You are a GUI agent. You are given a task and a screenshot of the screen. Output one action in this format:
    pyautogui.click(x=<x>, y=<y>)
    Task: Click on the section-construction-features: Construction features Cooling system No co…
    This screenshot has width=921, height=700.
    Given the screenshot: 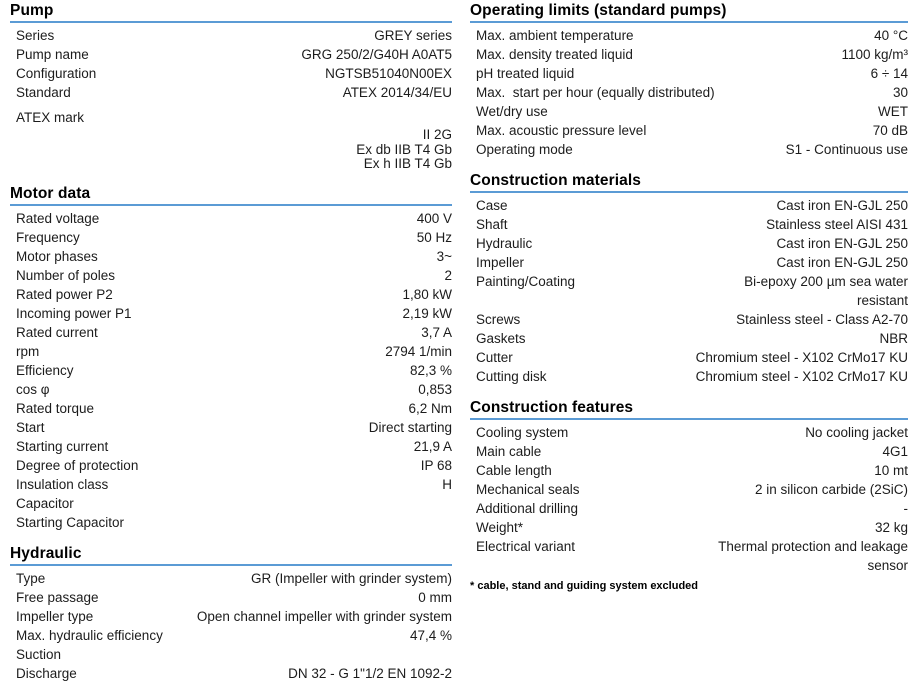 What is the action you would take?
    pyautogui.click(x=689, y=496)
    